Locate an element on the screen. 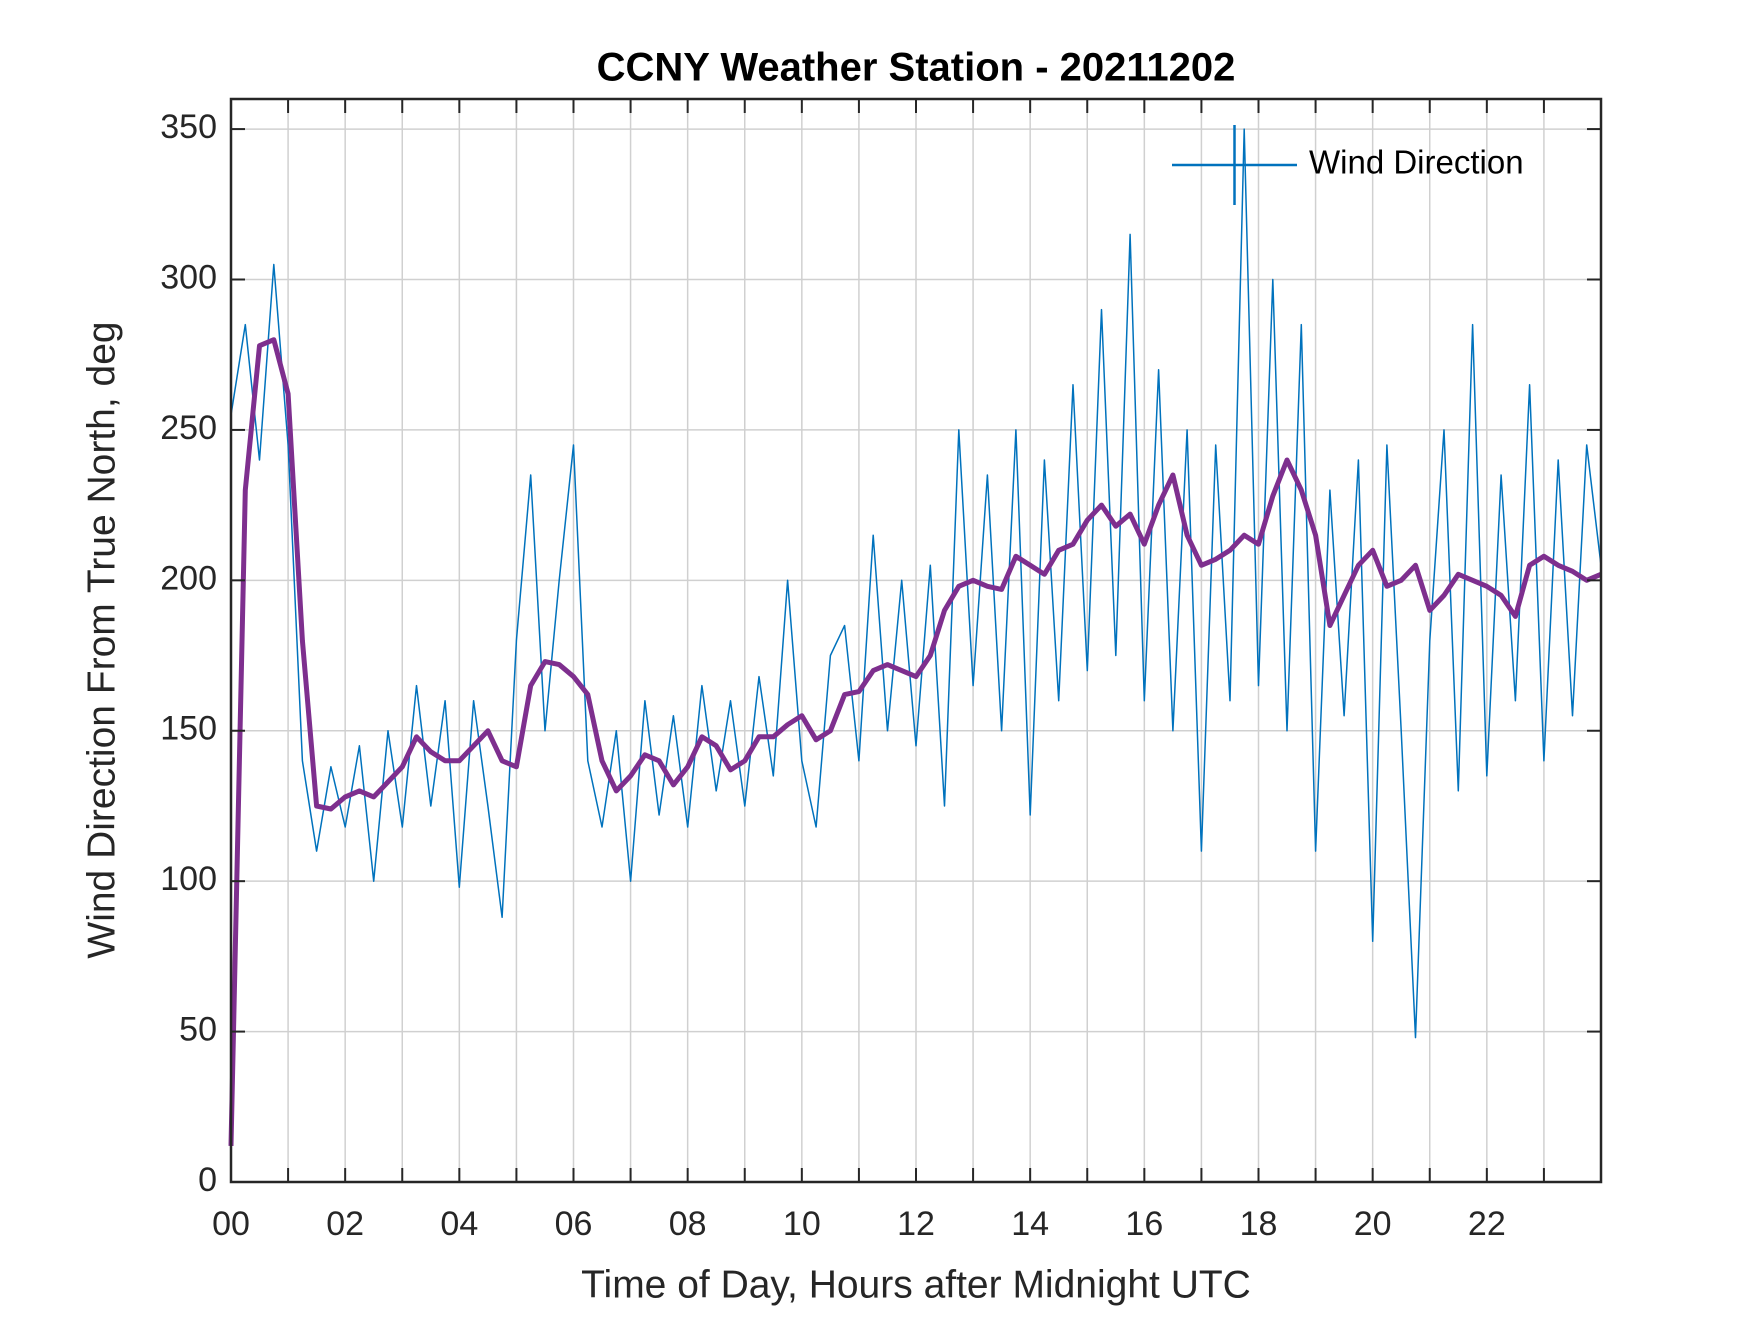  x-tick-label: 18 is located at coordinates (1259, 1224).